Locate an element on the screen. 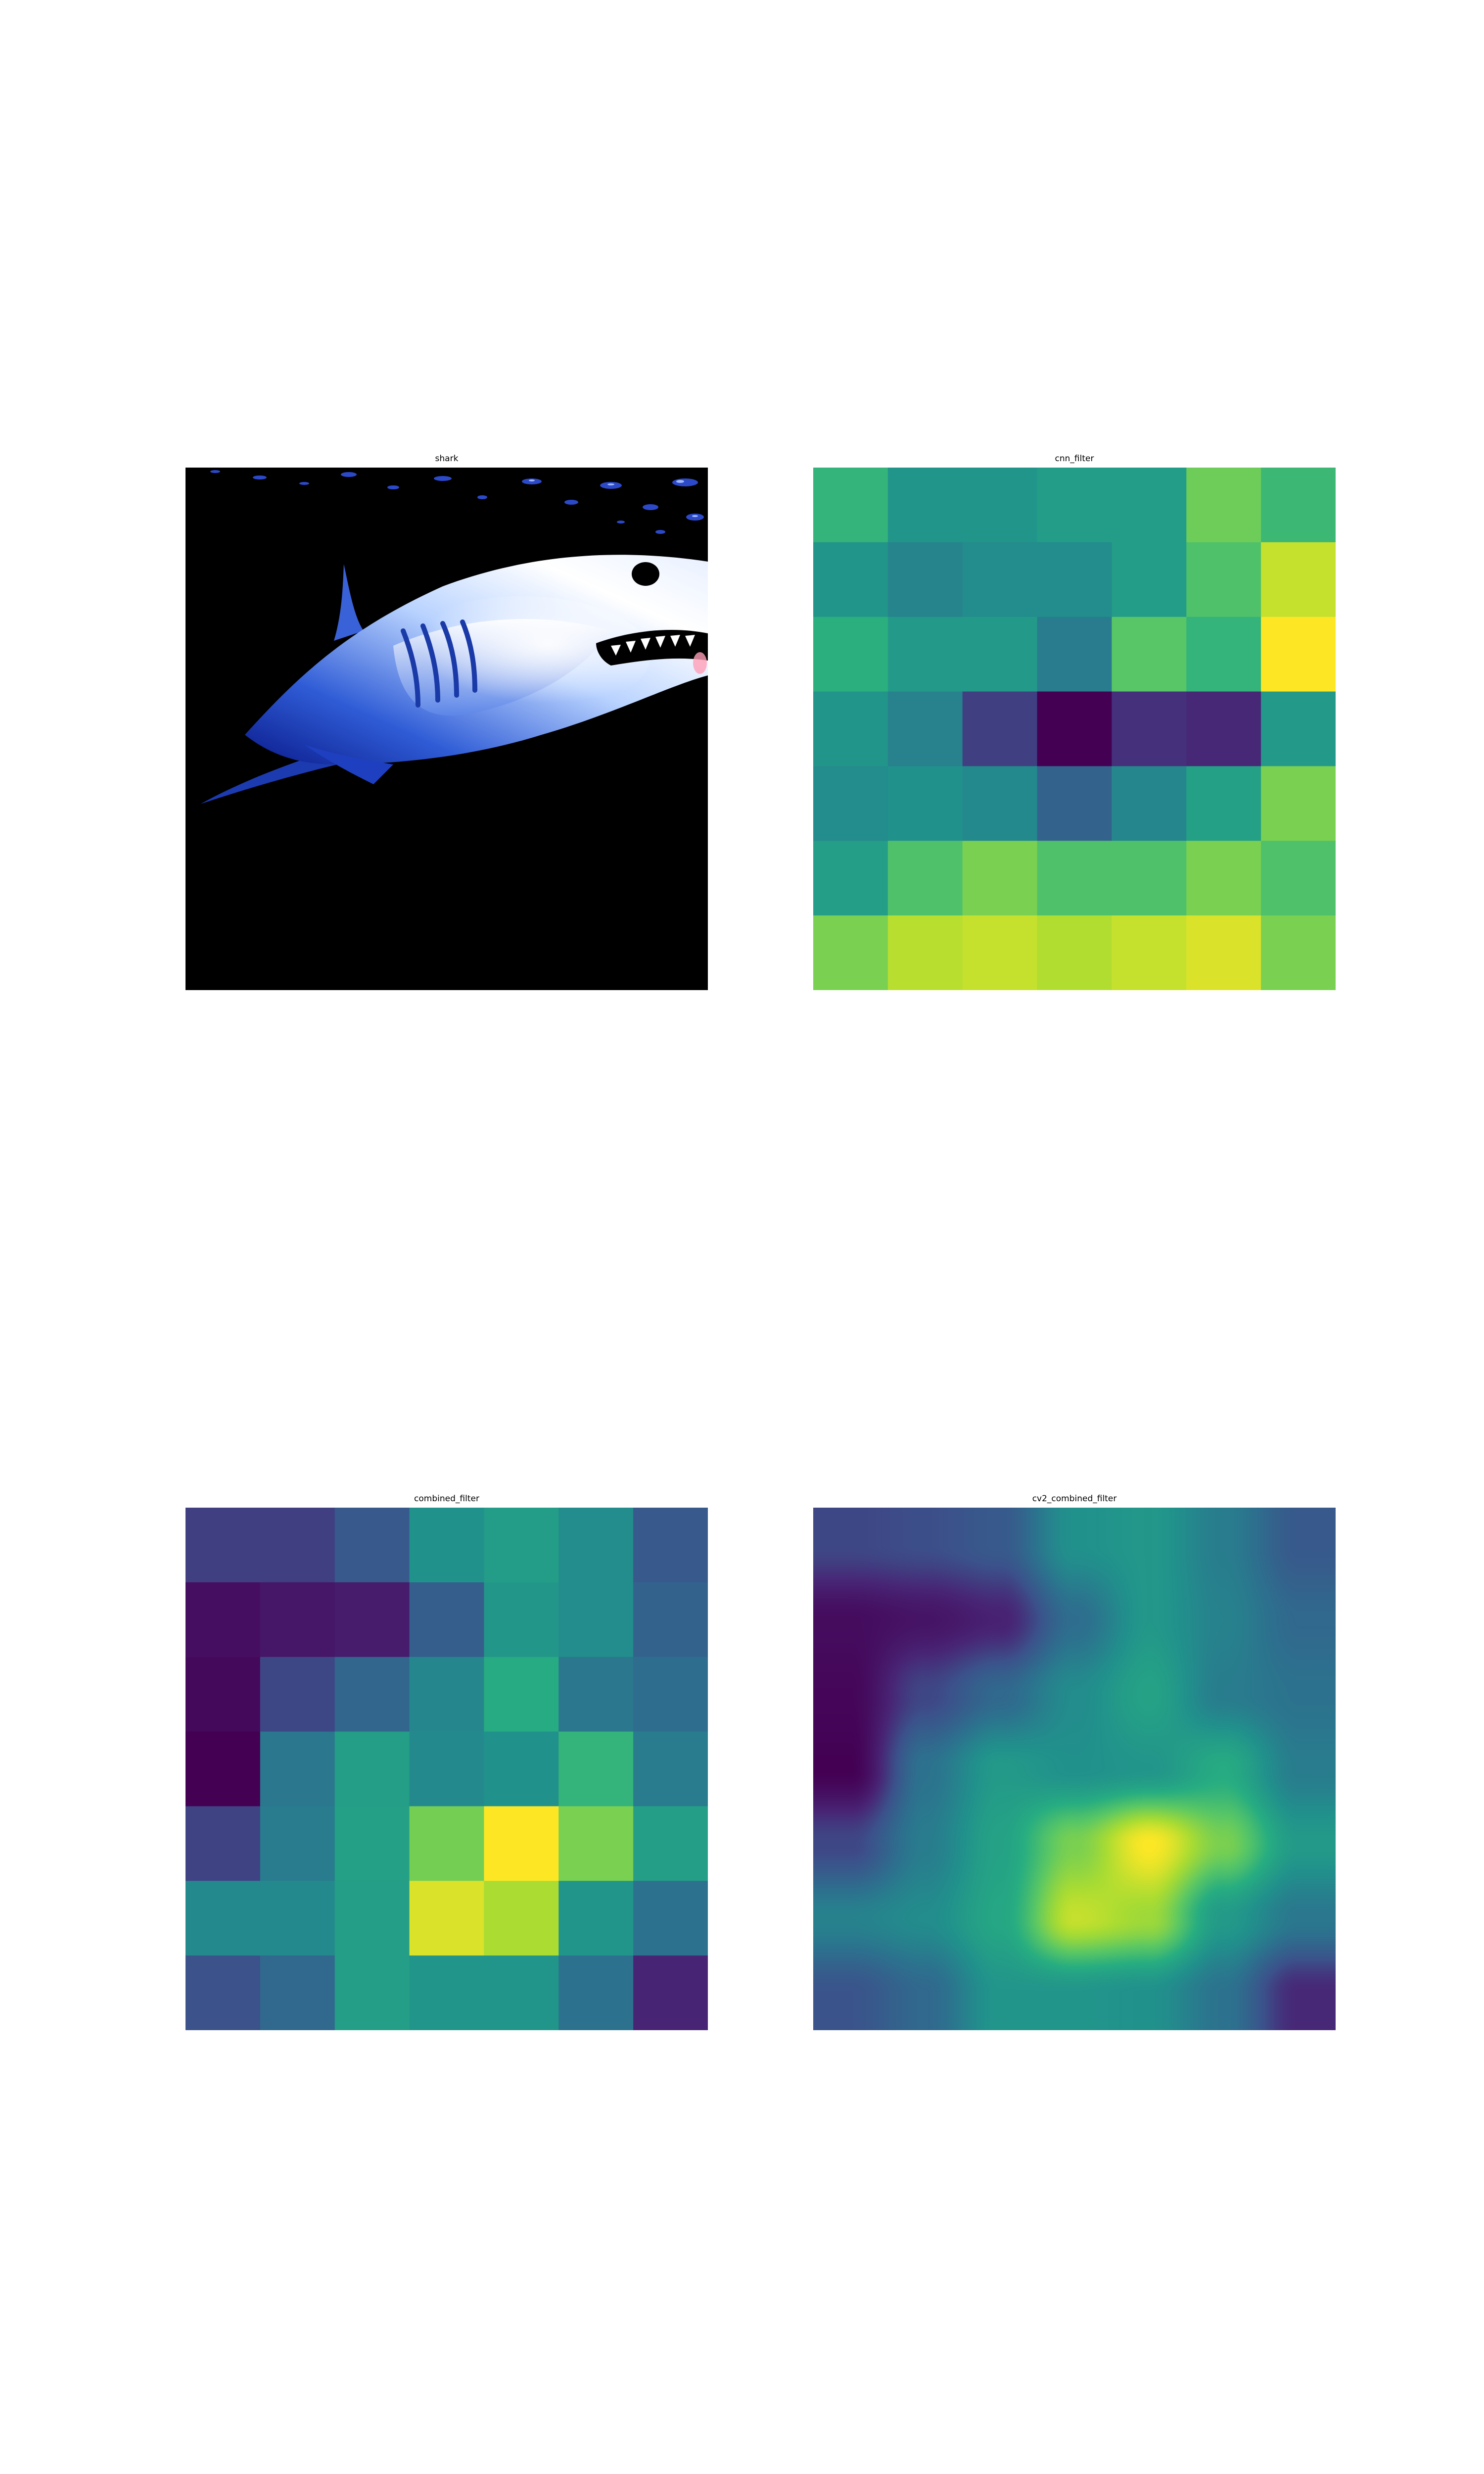 This screenshot has height=2474, width=1484. water-surface-specks is located at coordinates (457, 502).